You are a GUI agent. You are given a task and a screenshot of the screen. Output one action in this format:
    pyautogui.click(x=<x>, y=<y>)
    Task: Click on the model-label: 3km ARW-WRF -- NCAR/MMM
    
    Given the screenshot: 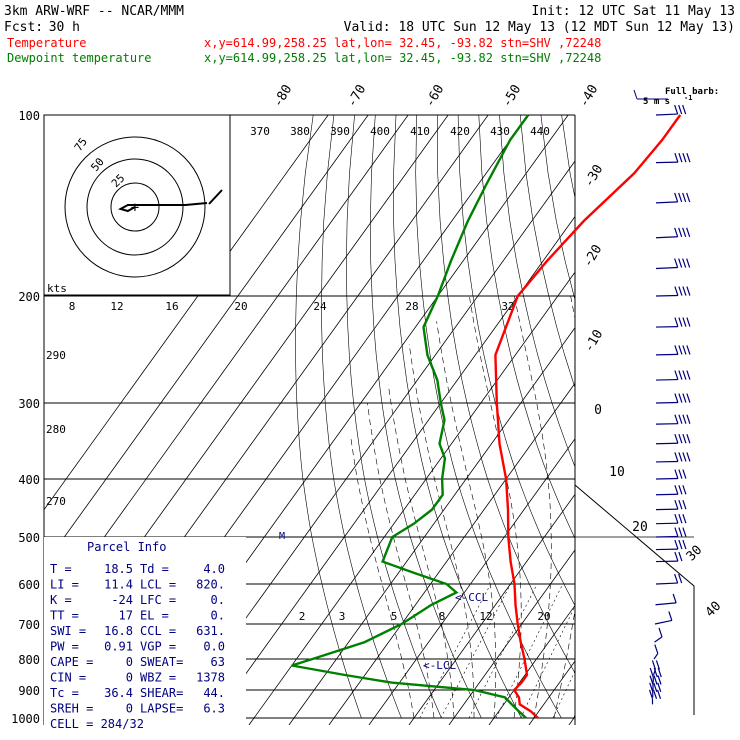 What is the action you would take?
    pyautogui.click(x=94, y=11)
    